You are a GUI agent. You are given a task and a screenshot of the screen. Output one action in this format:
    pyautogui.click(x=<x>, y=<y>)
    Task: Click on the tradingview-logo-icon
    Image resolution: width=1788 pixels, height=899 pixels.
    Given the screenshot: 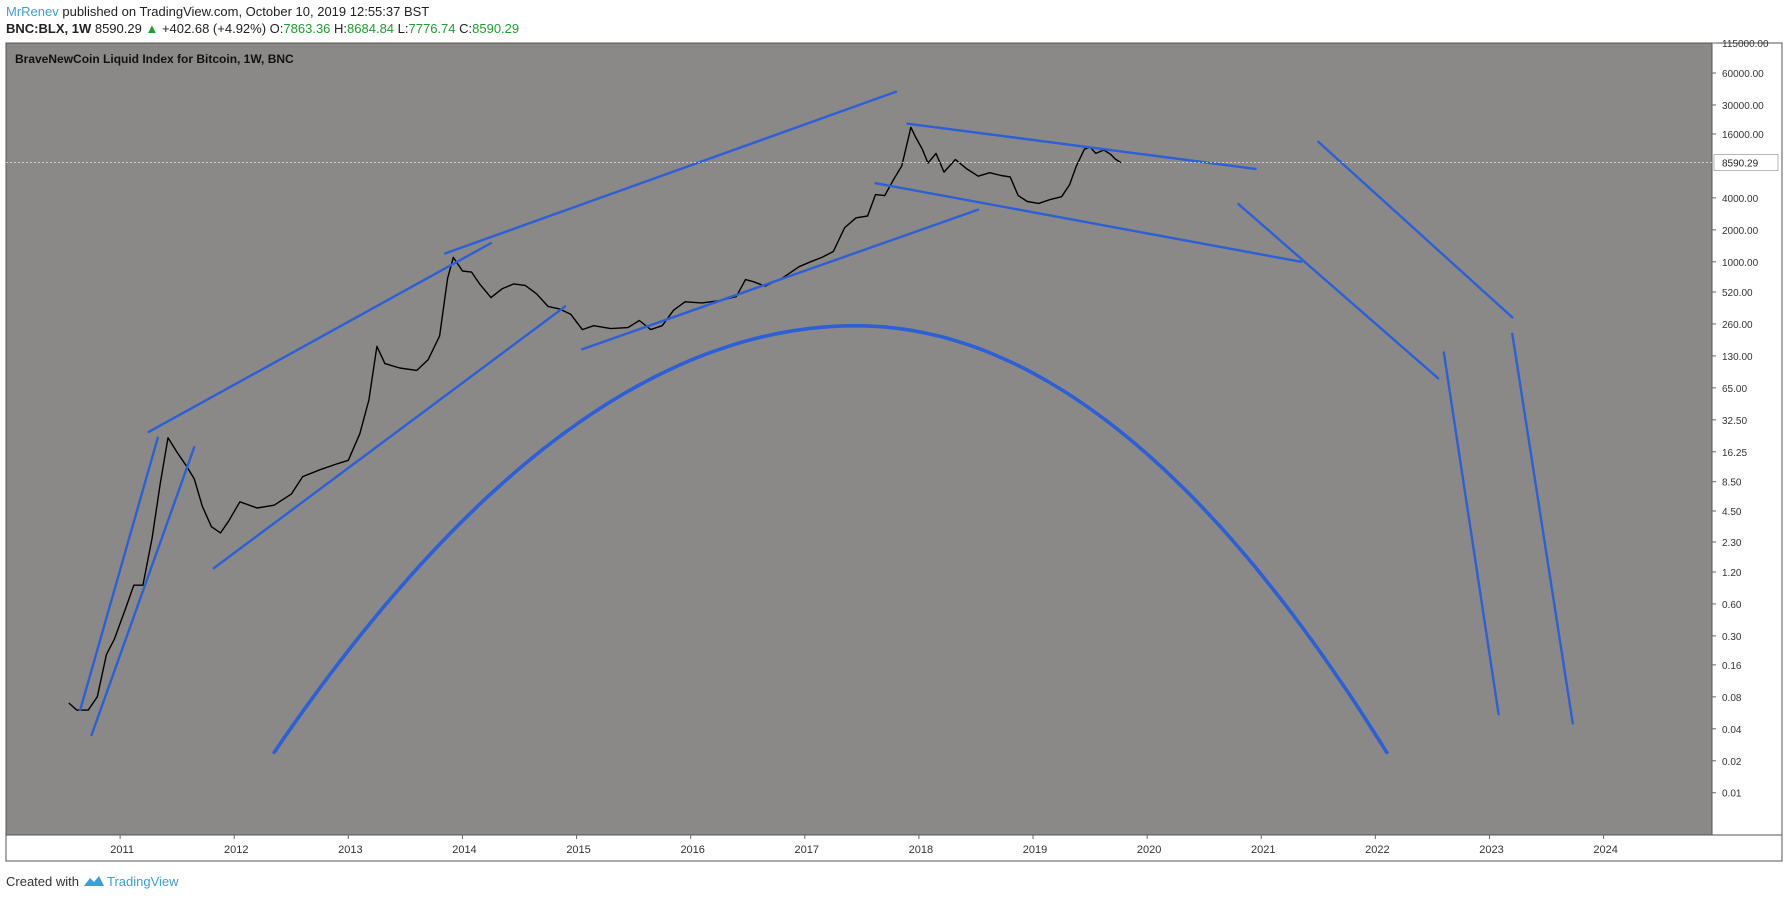 What is the action you would take?
    pyautogui.click(x=93, y=881)
    